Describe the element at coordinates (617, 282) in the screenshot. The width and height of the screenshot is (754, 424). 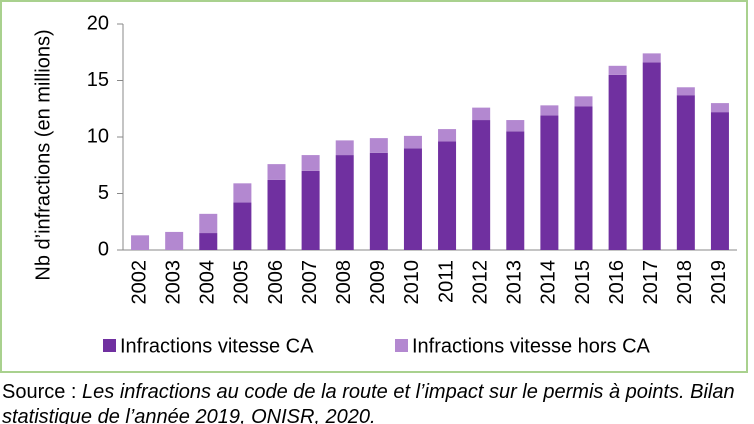
I see `x-tick-label: 2016` at that location.